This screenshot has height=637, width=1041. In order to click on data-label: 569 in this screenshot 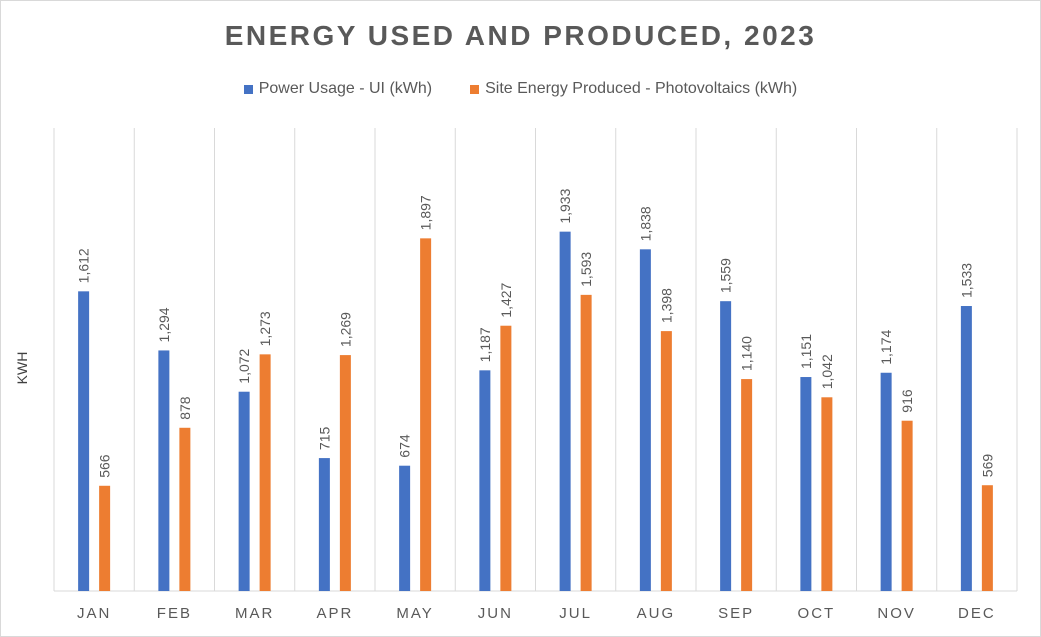, I will do `click(987, 466)`.